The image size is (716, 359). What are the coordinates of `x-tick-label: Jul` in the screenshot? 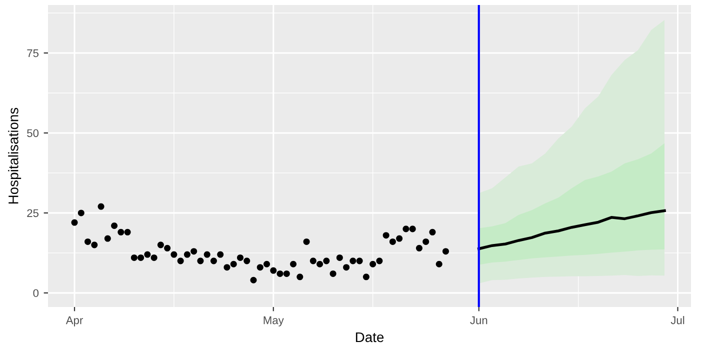 It's located at (677, 320).